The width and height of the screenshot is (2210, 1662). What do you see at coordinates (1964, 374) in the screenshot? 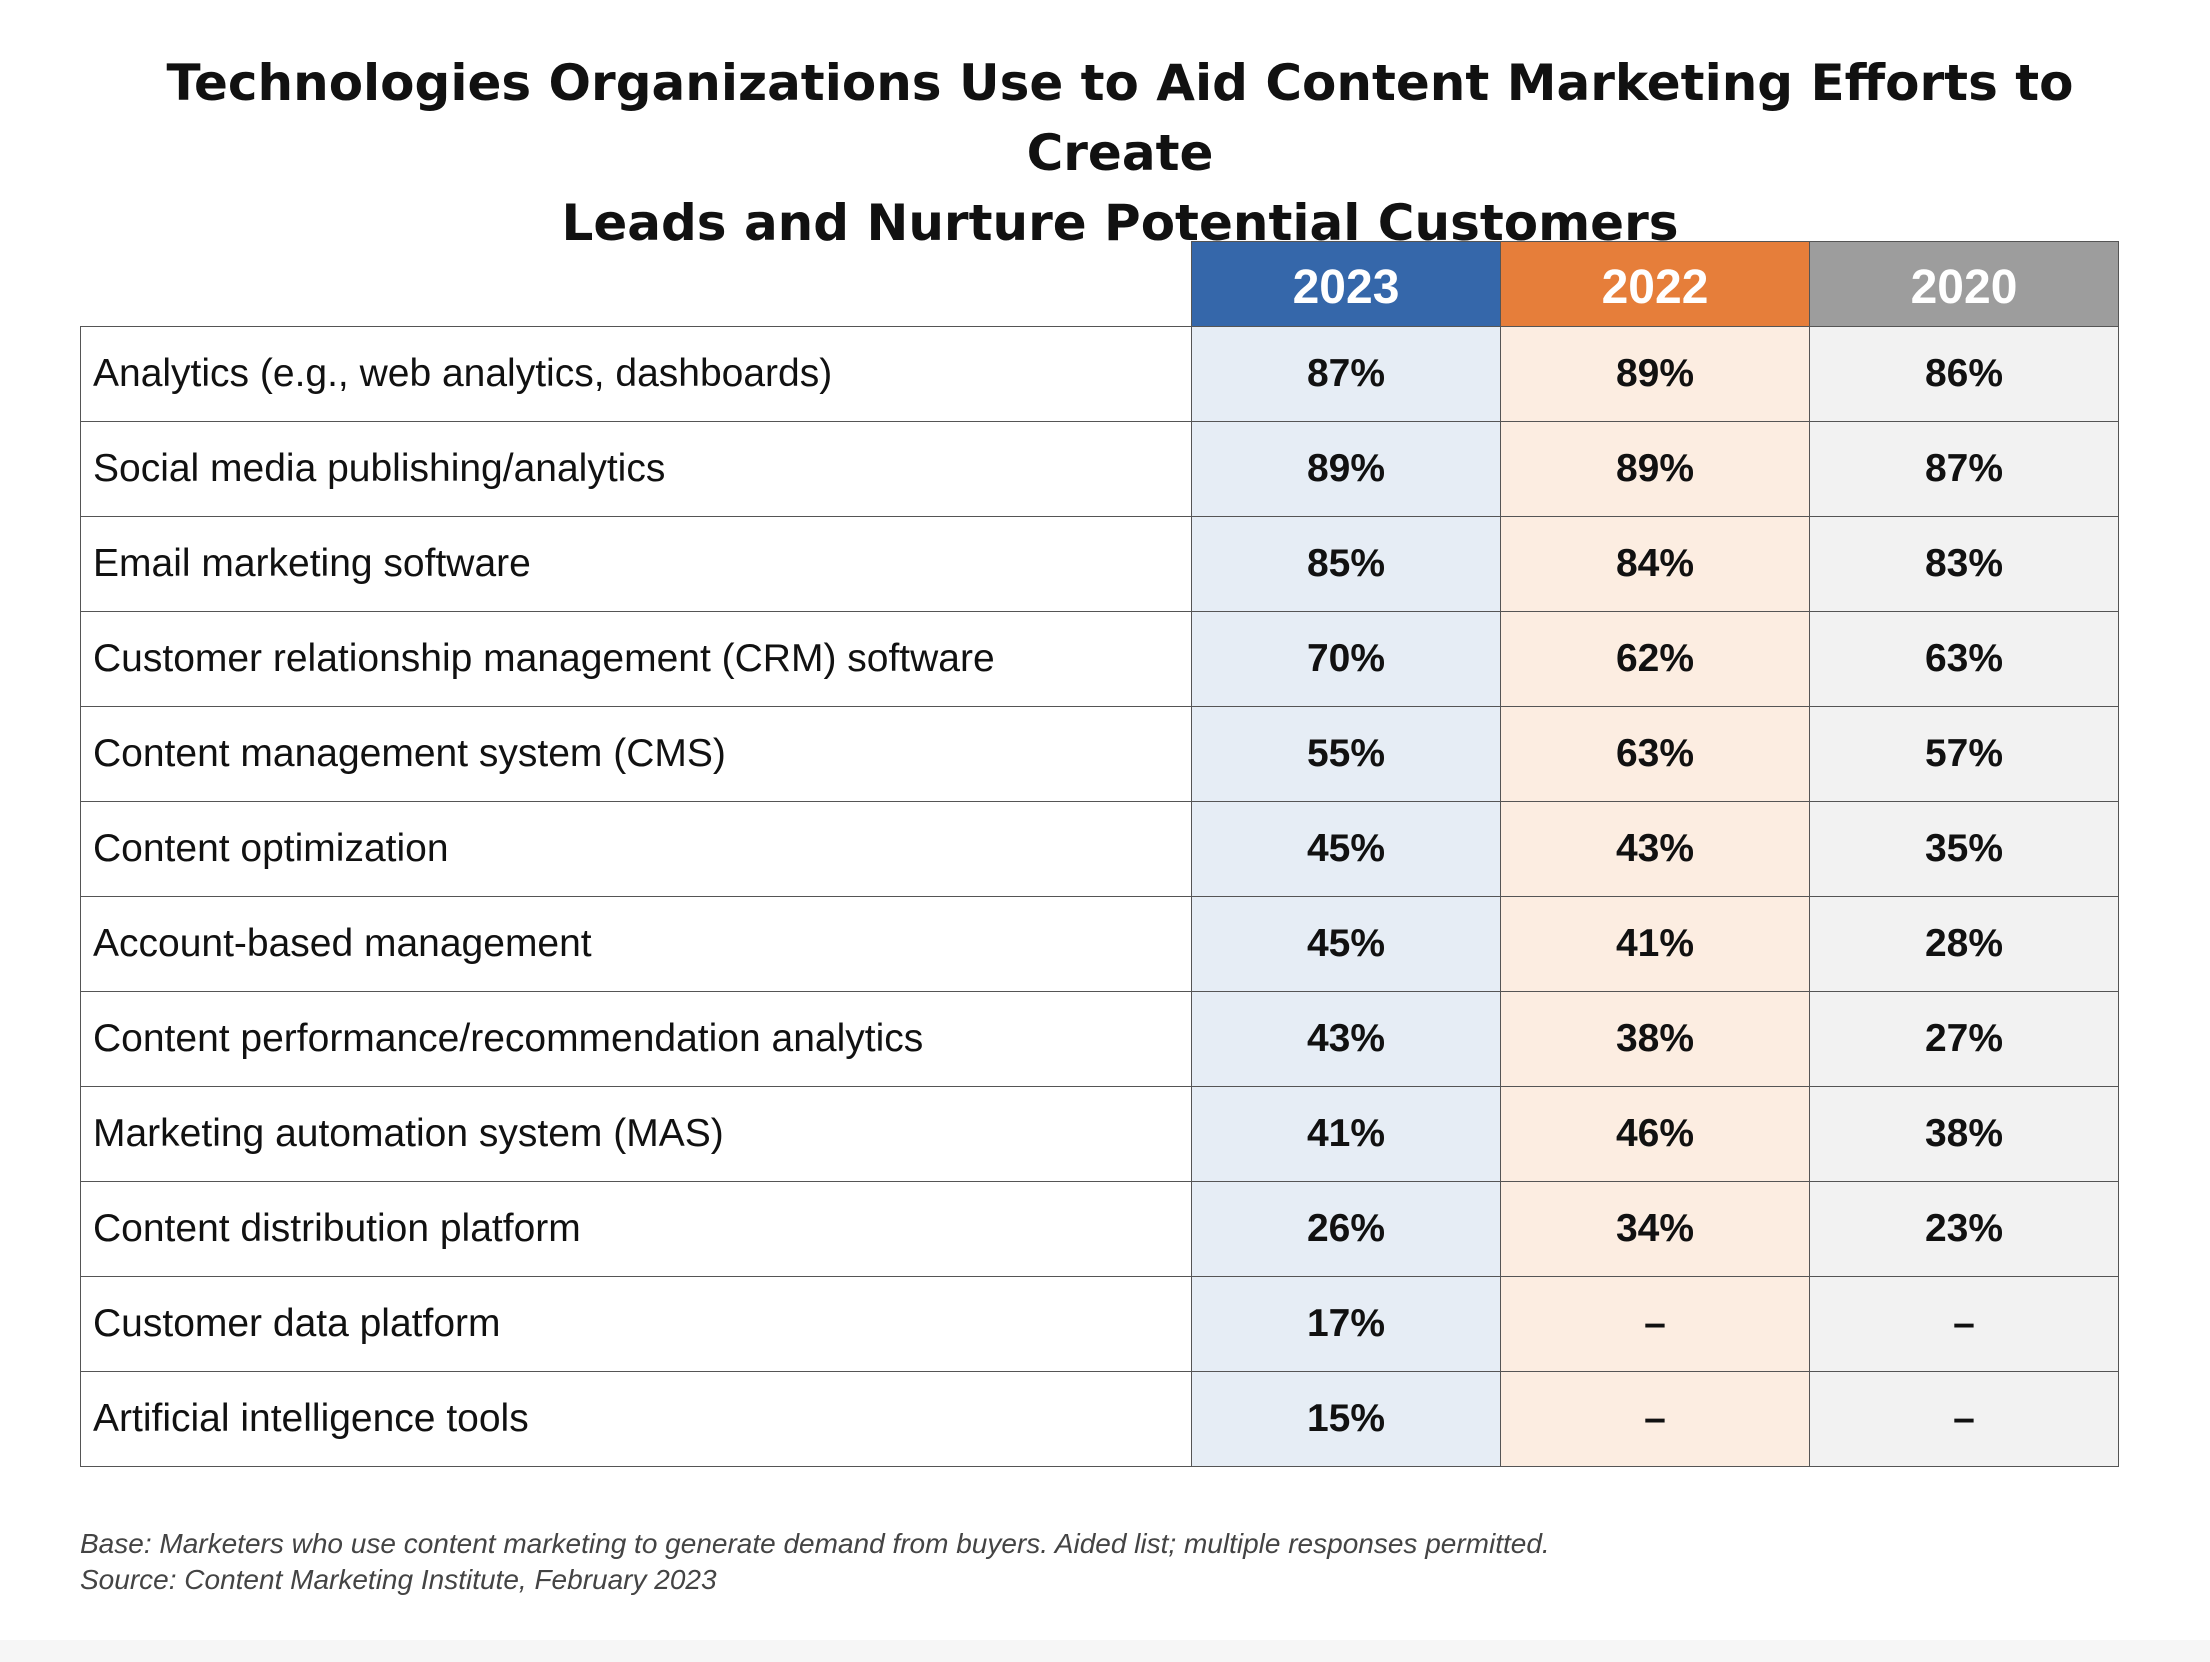
I see `value-cell-2020: 86%` at bounding box center [1964, 374].